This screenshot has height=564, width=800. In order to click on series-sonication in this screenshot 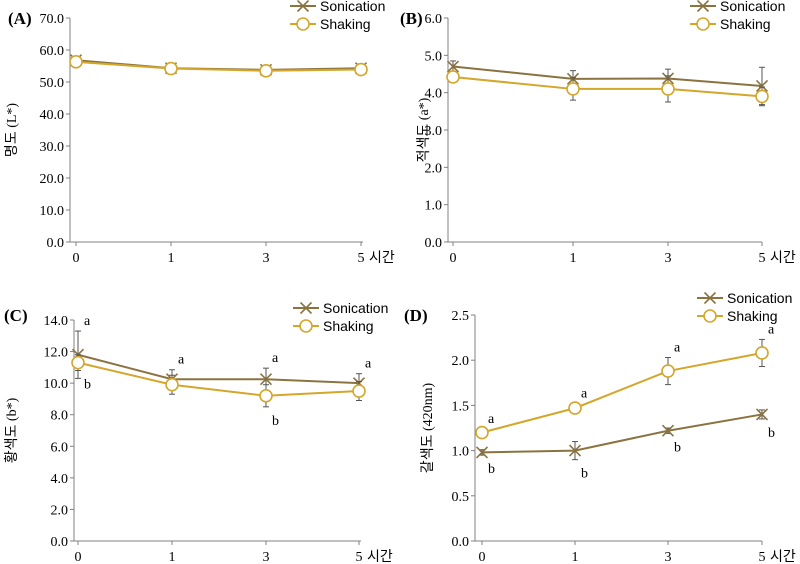, I will do `click(607, 83)`.